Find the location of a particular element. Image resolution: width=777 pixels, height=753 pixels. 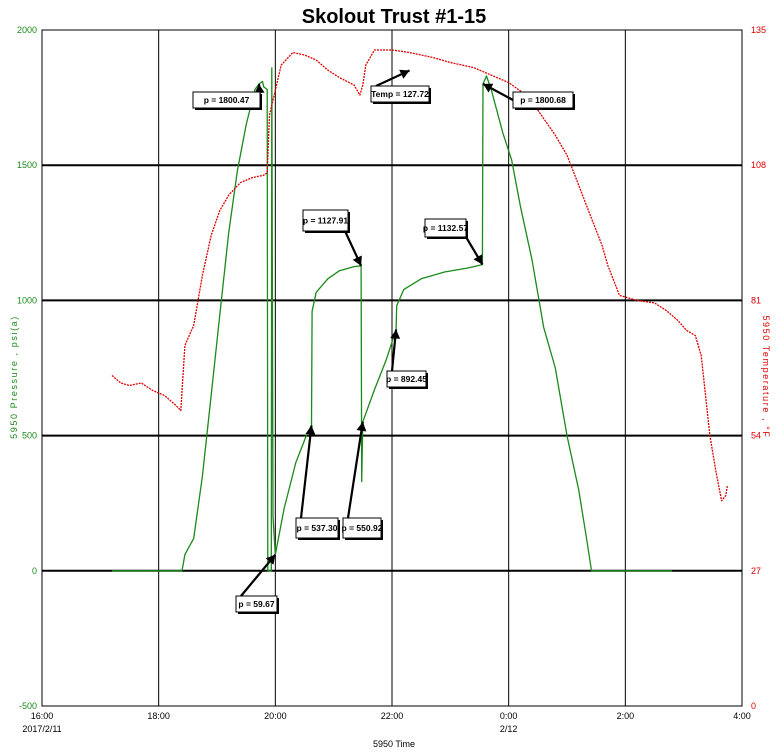

y-tick-label-right: 54 is located at coordinates (756, 436).